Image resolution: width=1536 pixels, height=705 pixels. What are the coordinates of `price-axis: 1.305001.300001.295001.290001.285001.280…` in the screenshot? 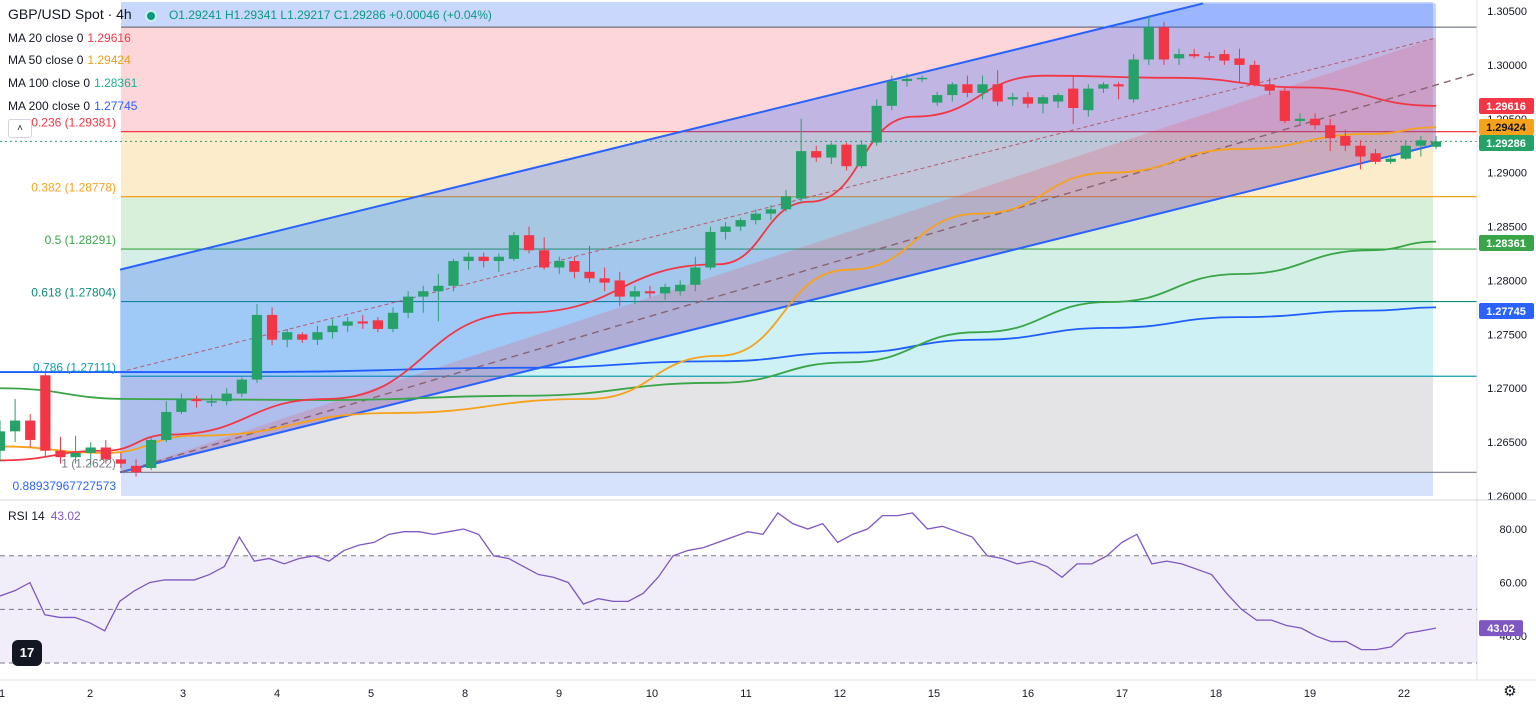 It's located at (1506, 352).